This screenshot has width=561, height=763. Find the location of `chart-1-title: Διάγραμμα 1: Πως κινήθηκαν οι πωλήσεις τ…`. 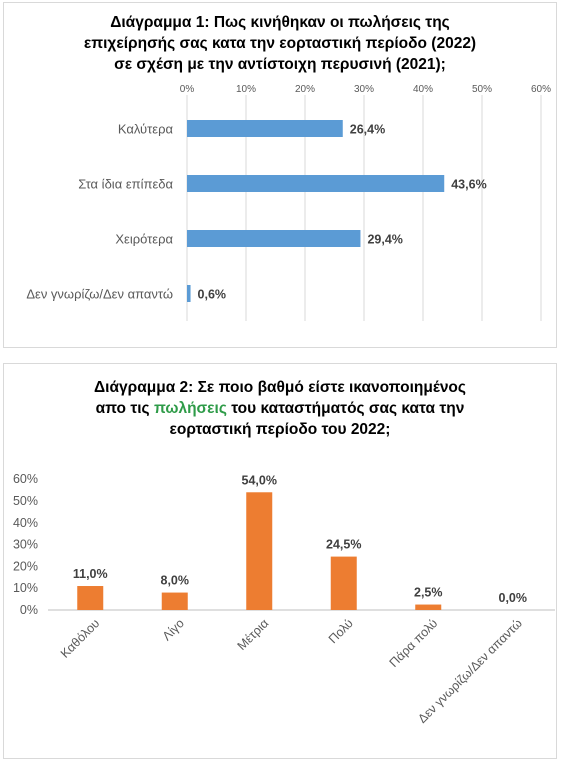

chart-1-title: Διάγραμμα 1: Πως κινήθηκαν οι πωλήσεις τ… is located at coordinates (280, 43).